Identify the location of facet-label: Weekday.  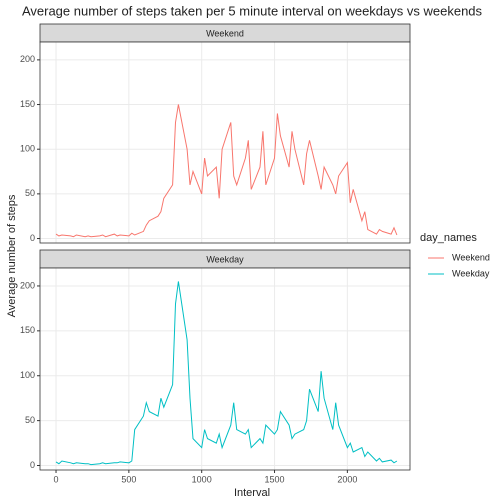
(225, 259).